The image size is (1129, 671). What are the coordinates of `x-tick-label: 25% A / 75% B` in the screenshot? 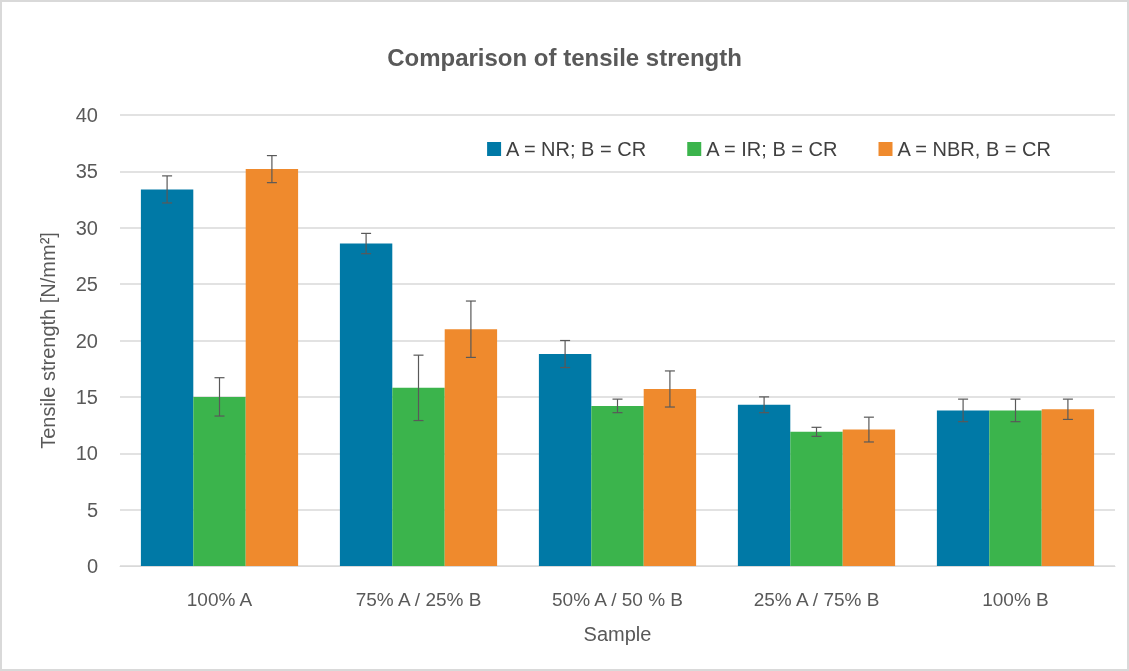 It's located at (816, 599).